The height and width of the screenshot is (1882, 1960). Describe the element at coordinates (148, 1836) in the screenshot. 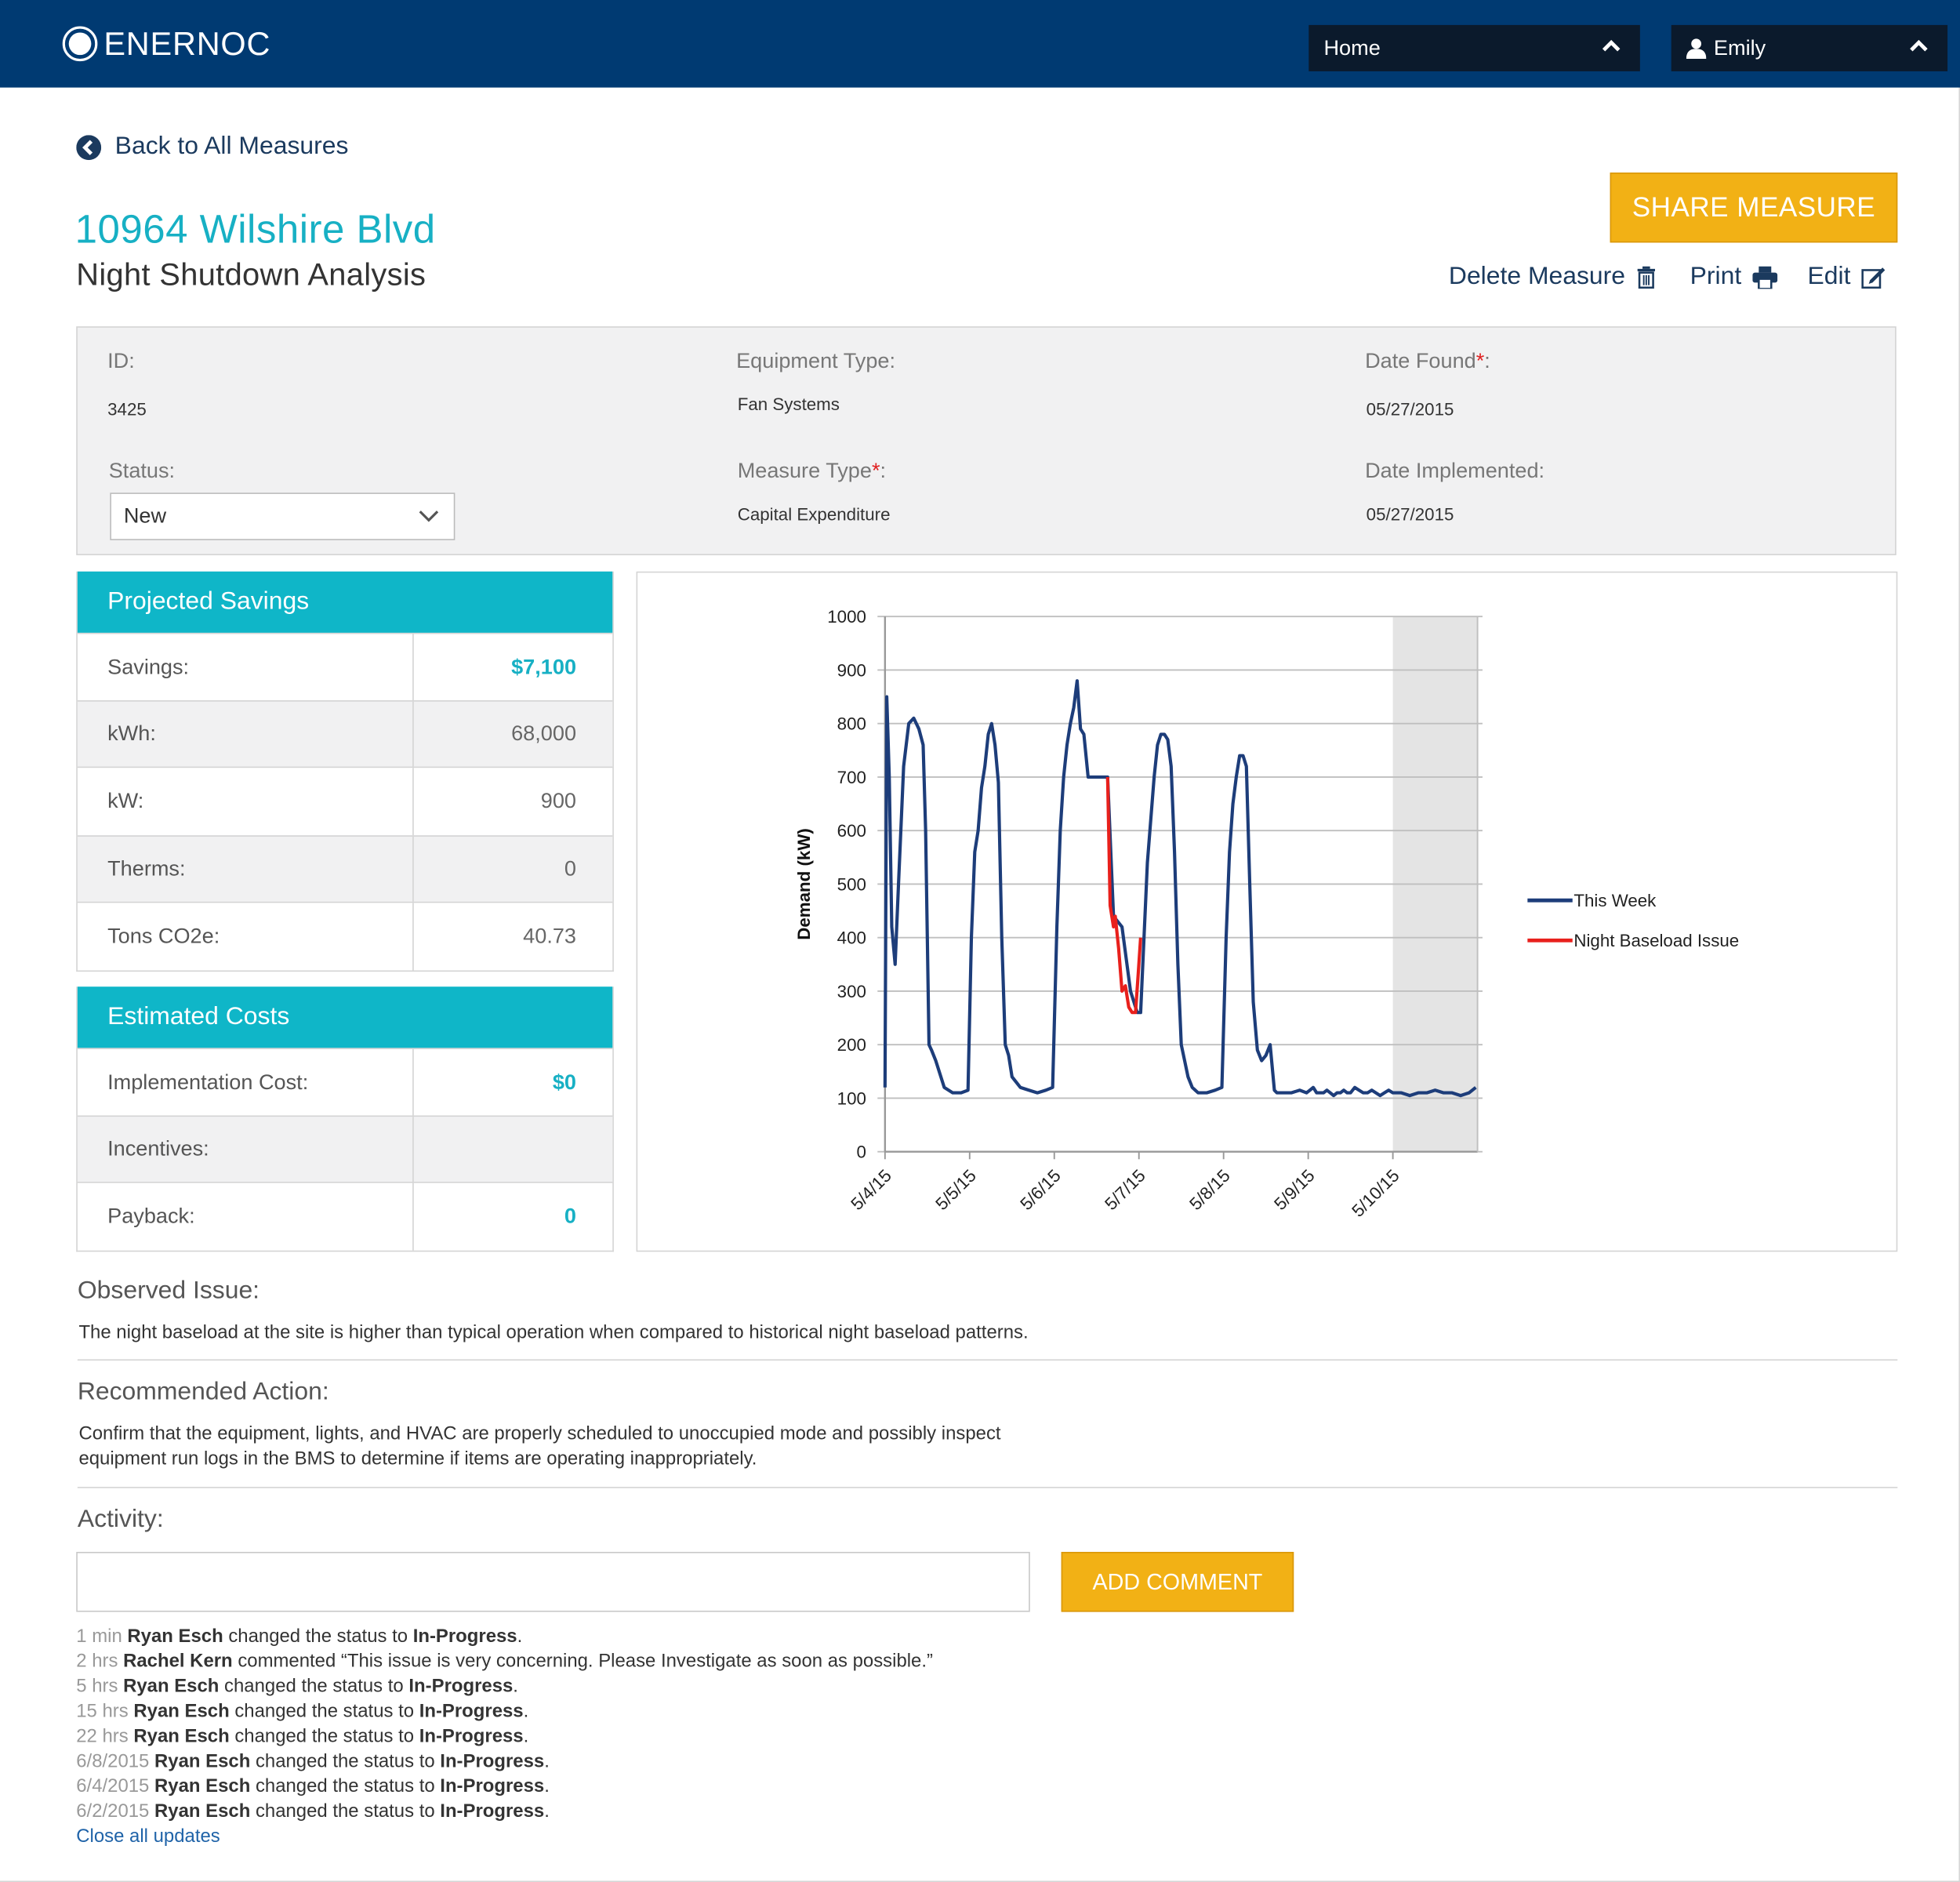

I see `close-all-updates-link: Close all updates` at that location.